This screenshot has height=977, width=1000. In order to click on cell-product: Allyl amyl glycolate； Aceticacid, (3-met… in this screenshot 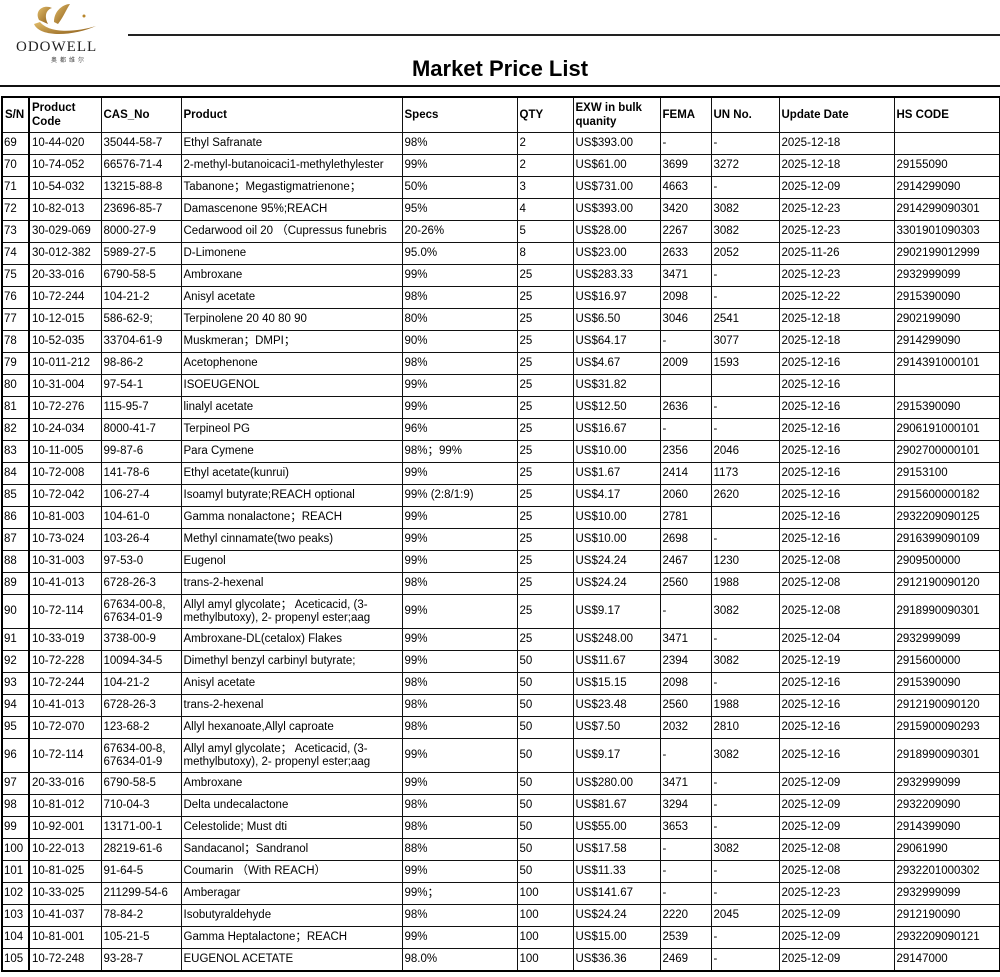, I will do `click(291, 755)`.